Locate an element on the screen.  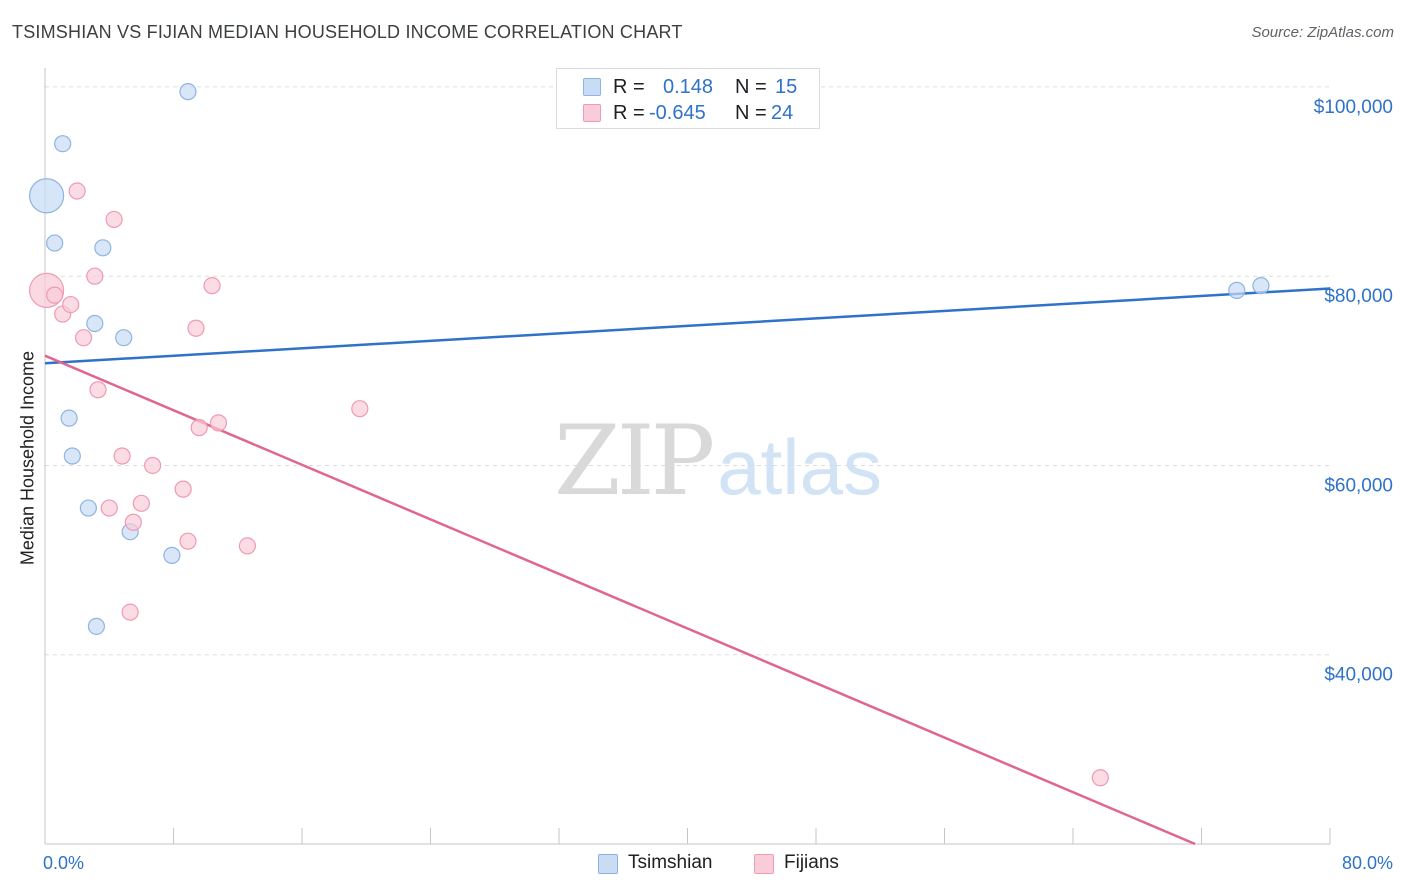
fijians-swatch is located at coordinates (592, 113).